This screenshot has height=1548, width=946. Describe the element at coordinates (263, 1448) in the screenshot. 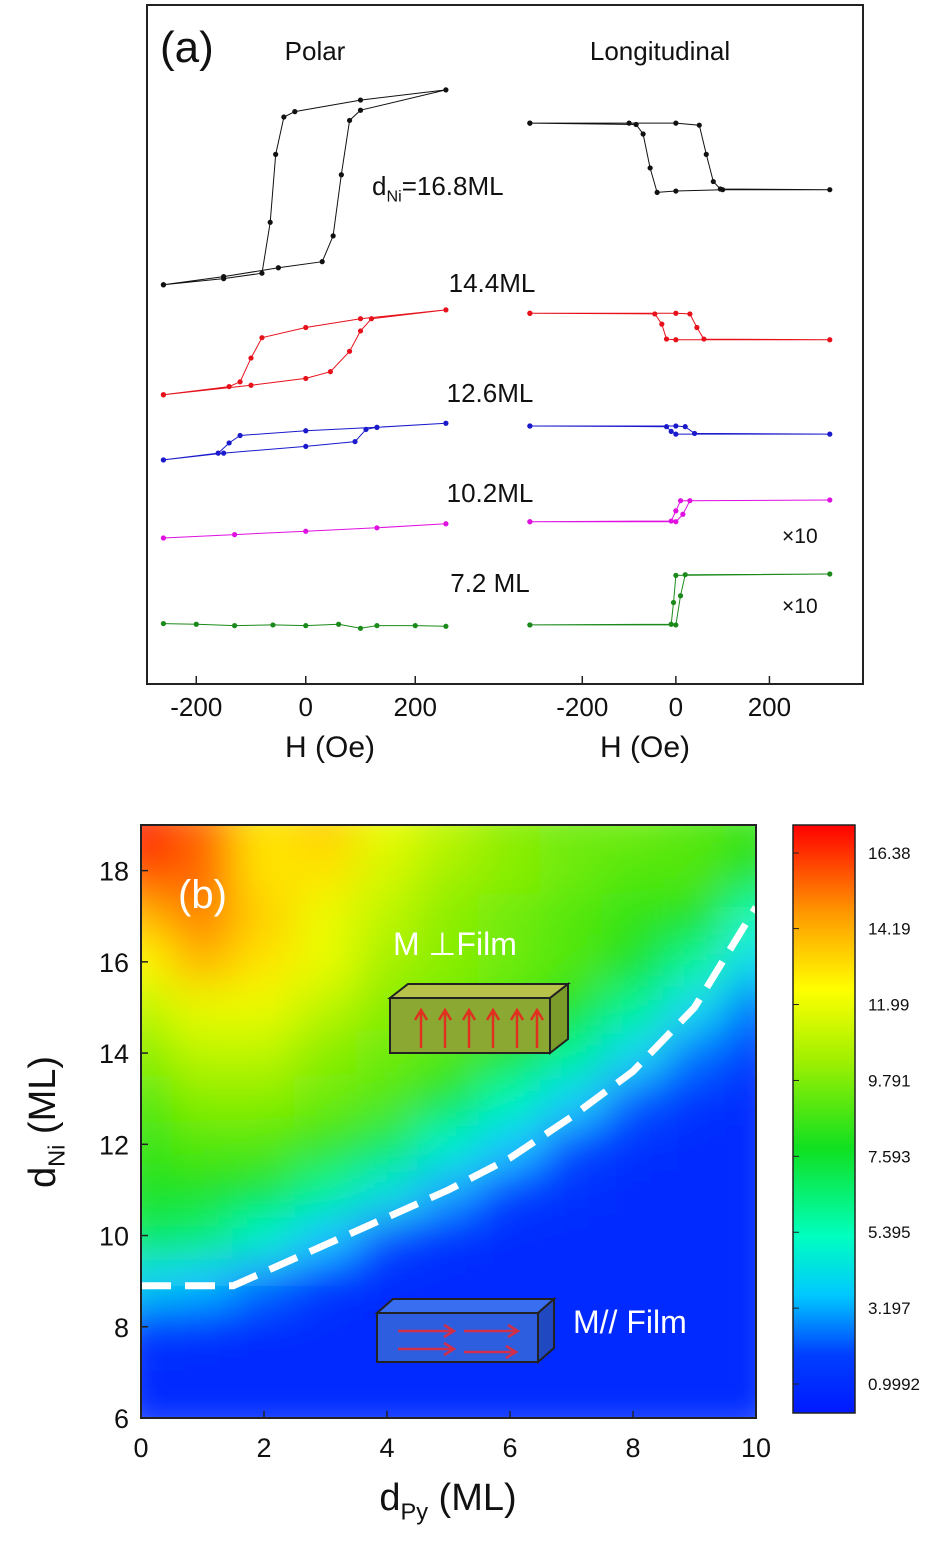

I see `x-tick-label: 2` at that location.